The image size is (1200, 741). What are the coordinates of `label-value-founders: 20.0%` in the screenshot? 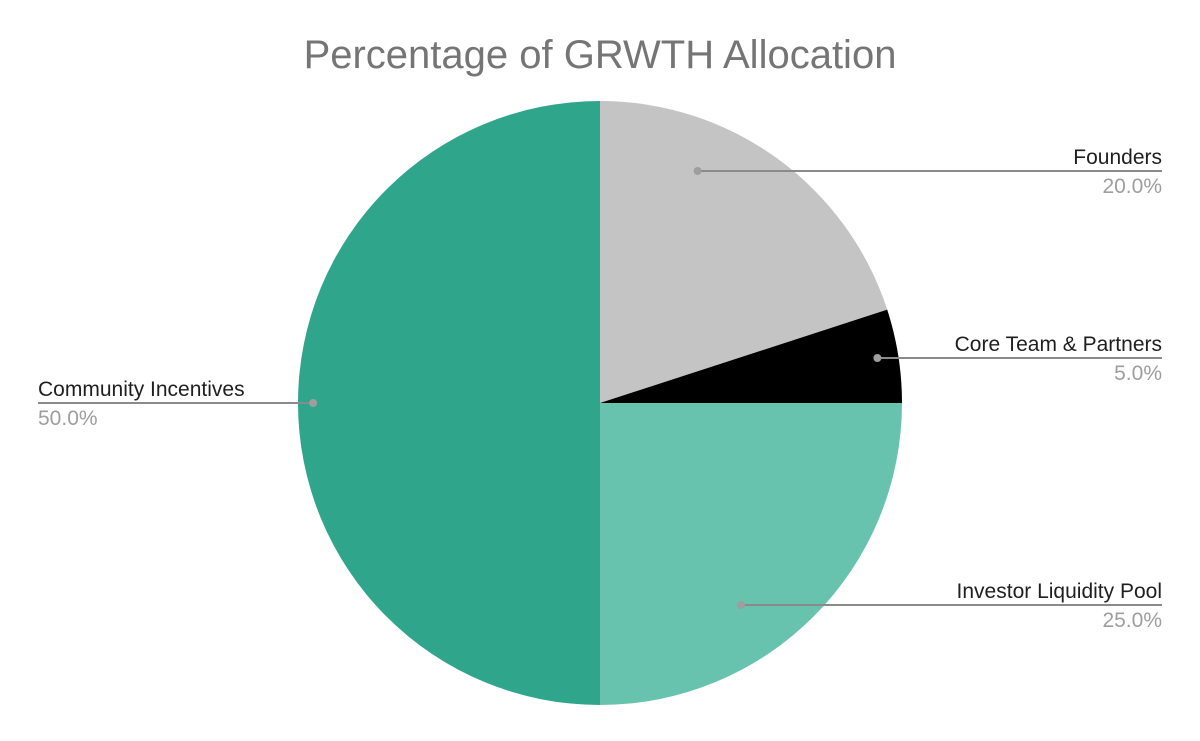 It's located at (1132, 186).